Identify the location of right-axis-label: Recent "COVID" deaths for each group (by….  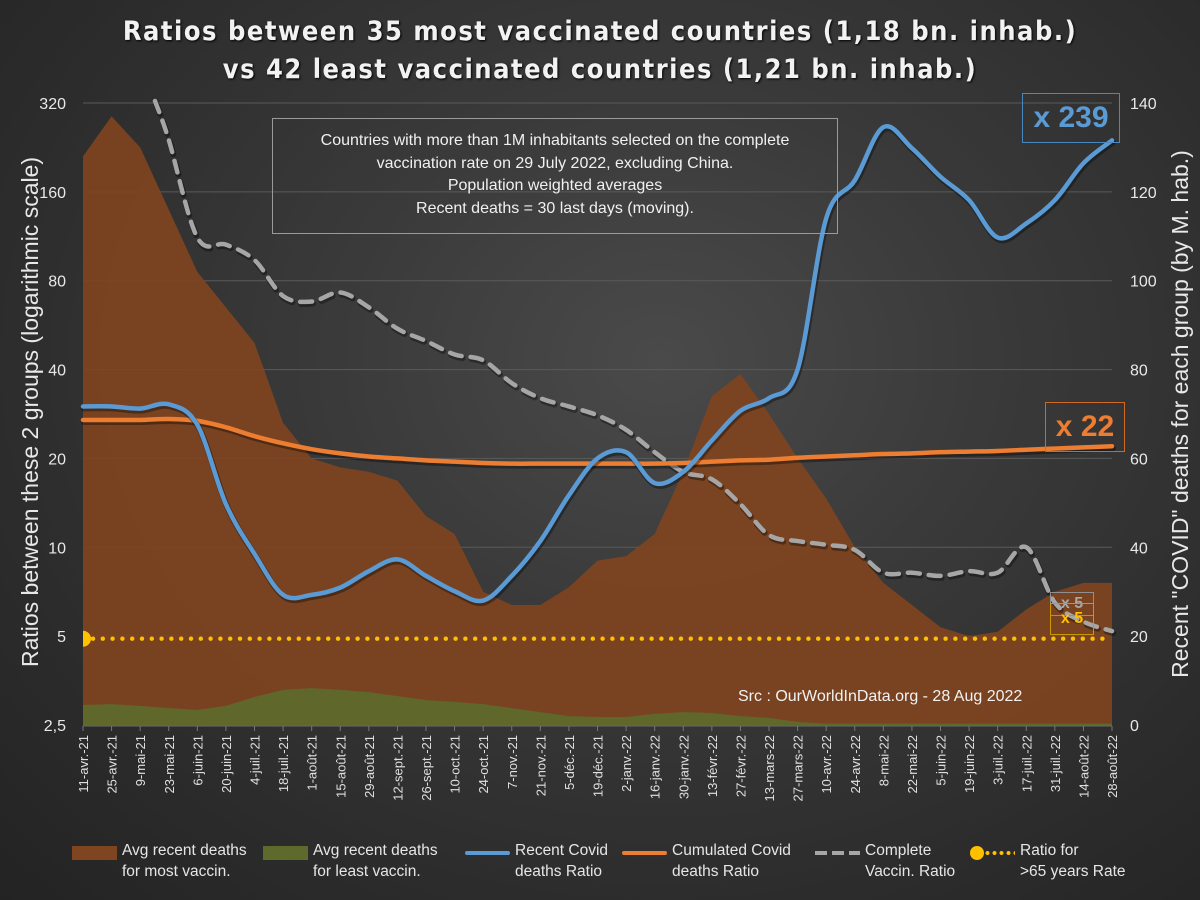
(1180, 414).